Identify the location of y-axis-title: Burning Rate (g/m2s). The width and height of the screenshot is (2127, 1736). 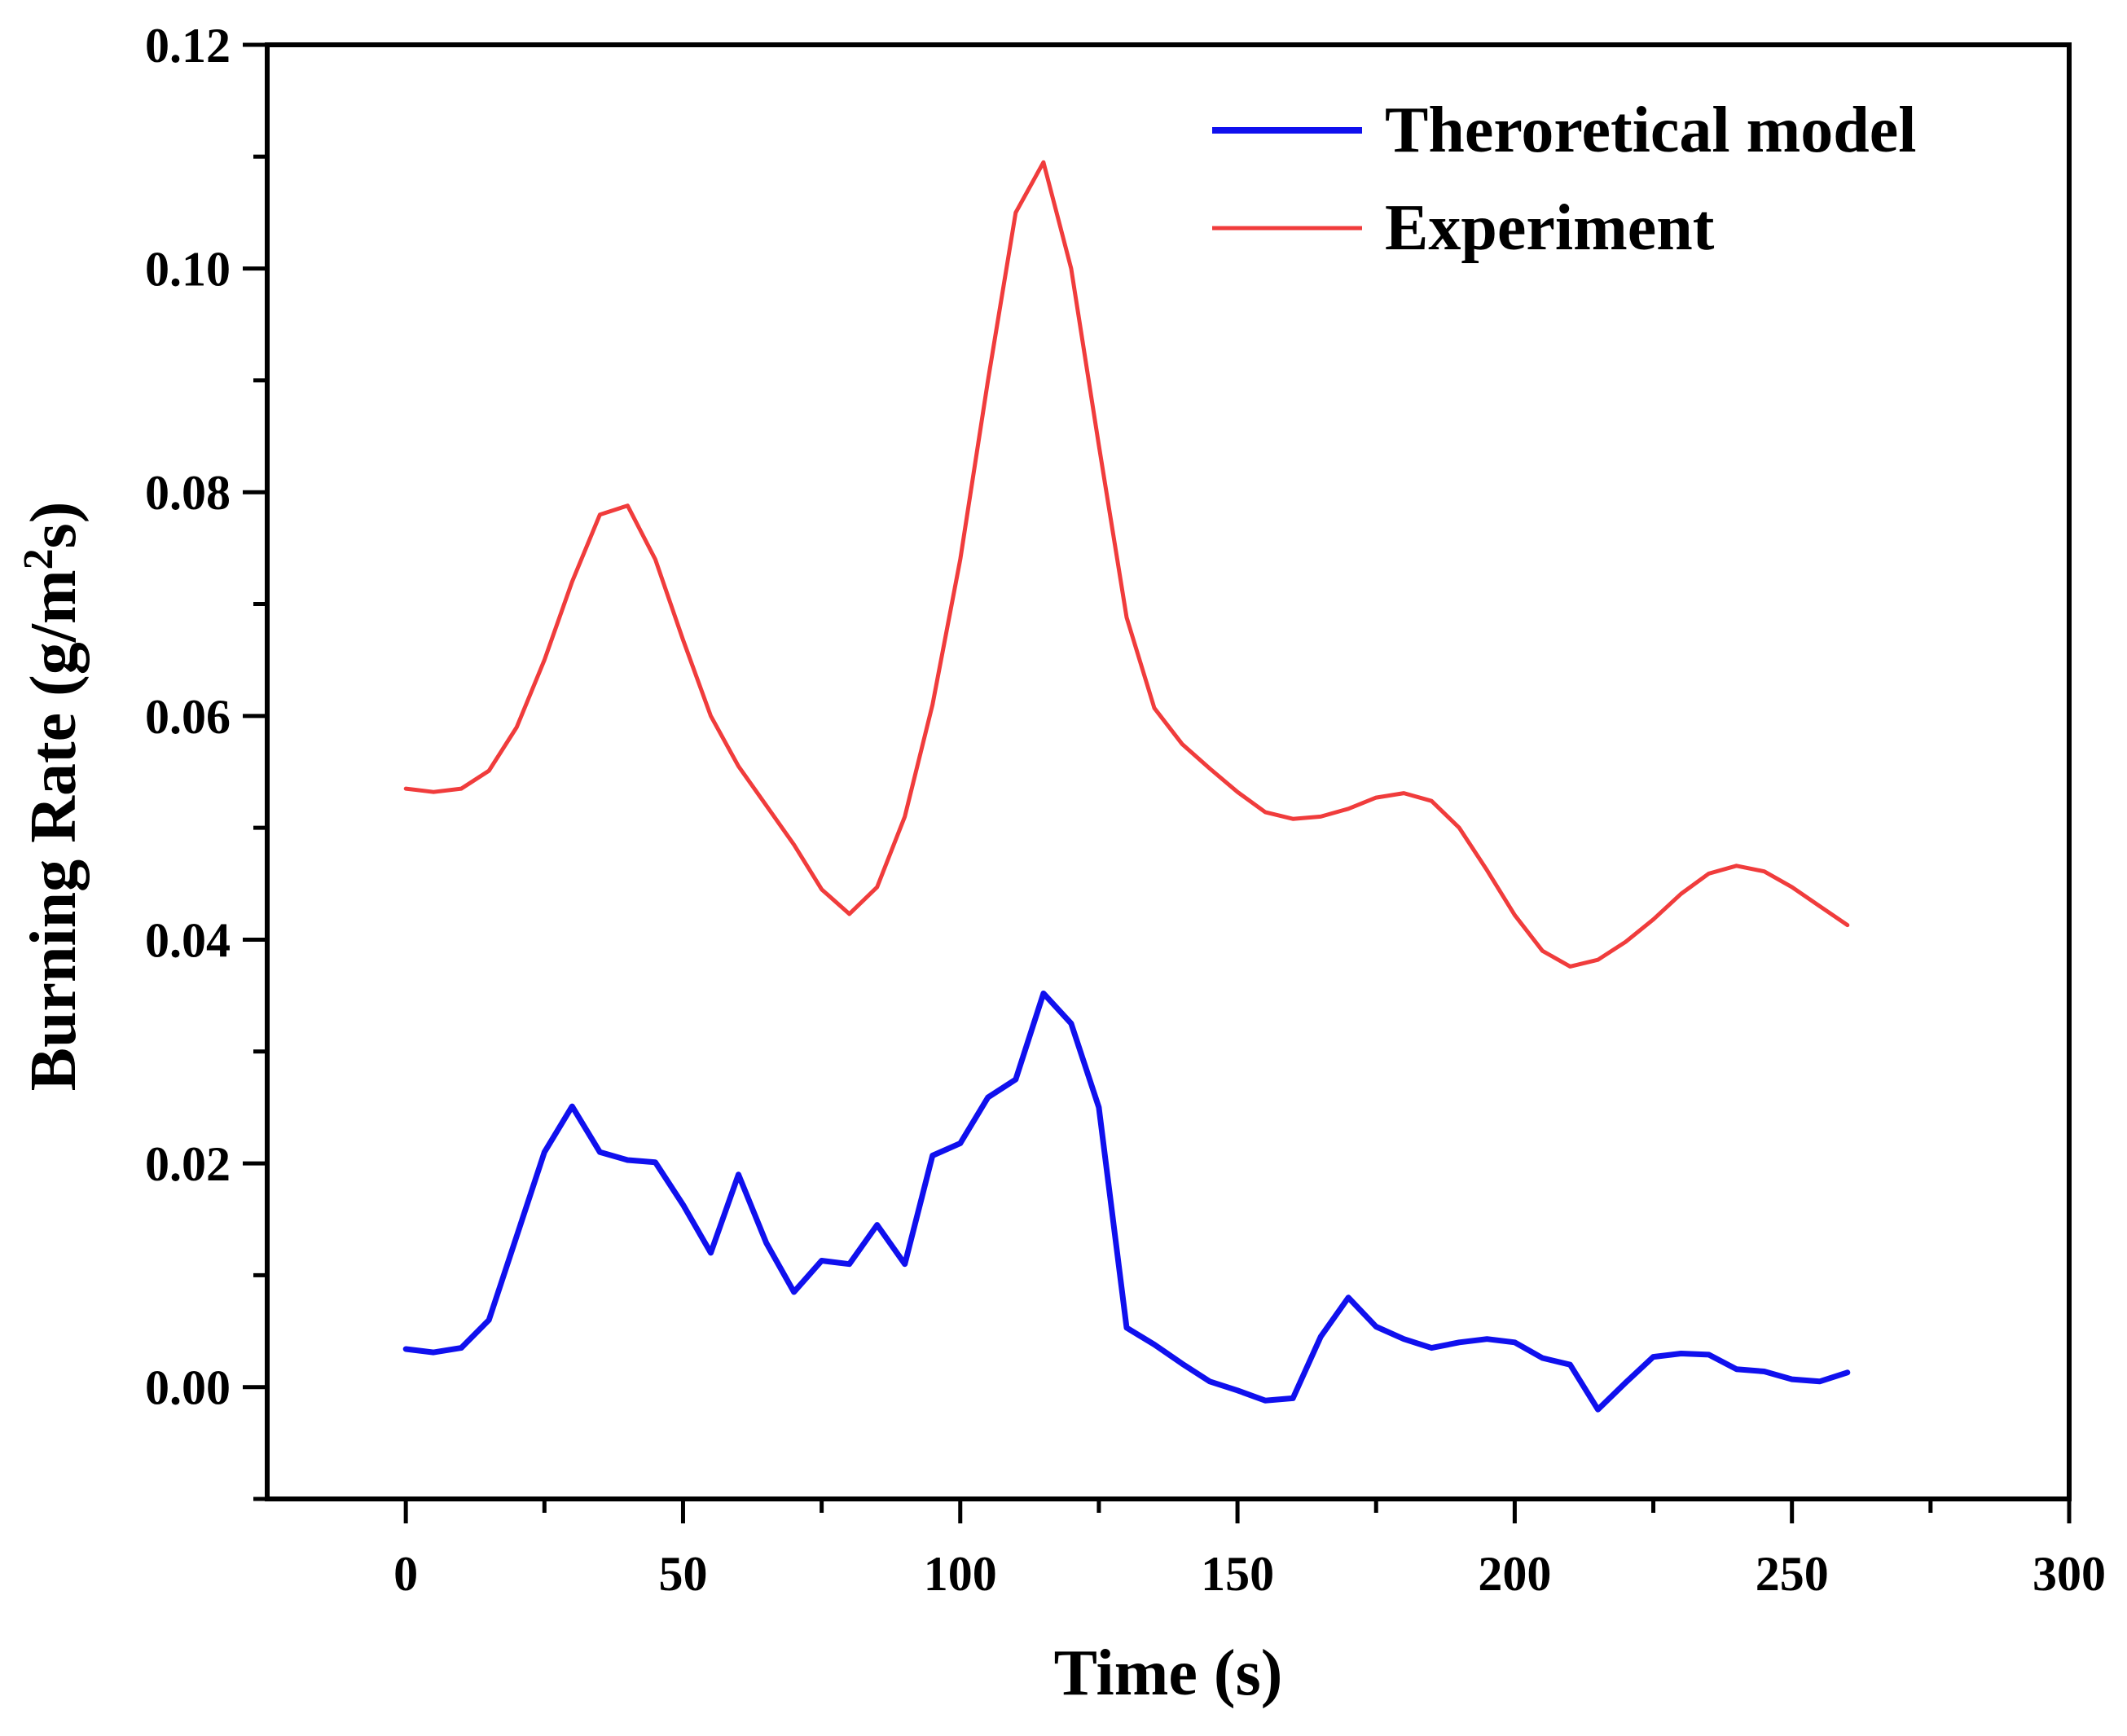
(52, 797).